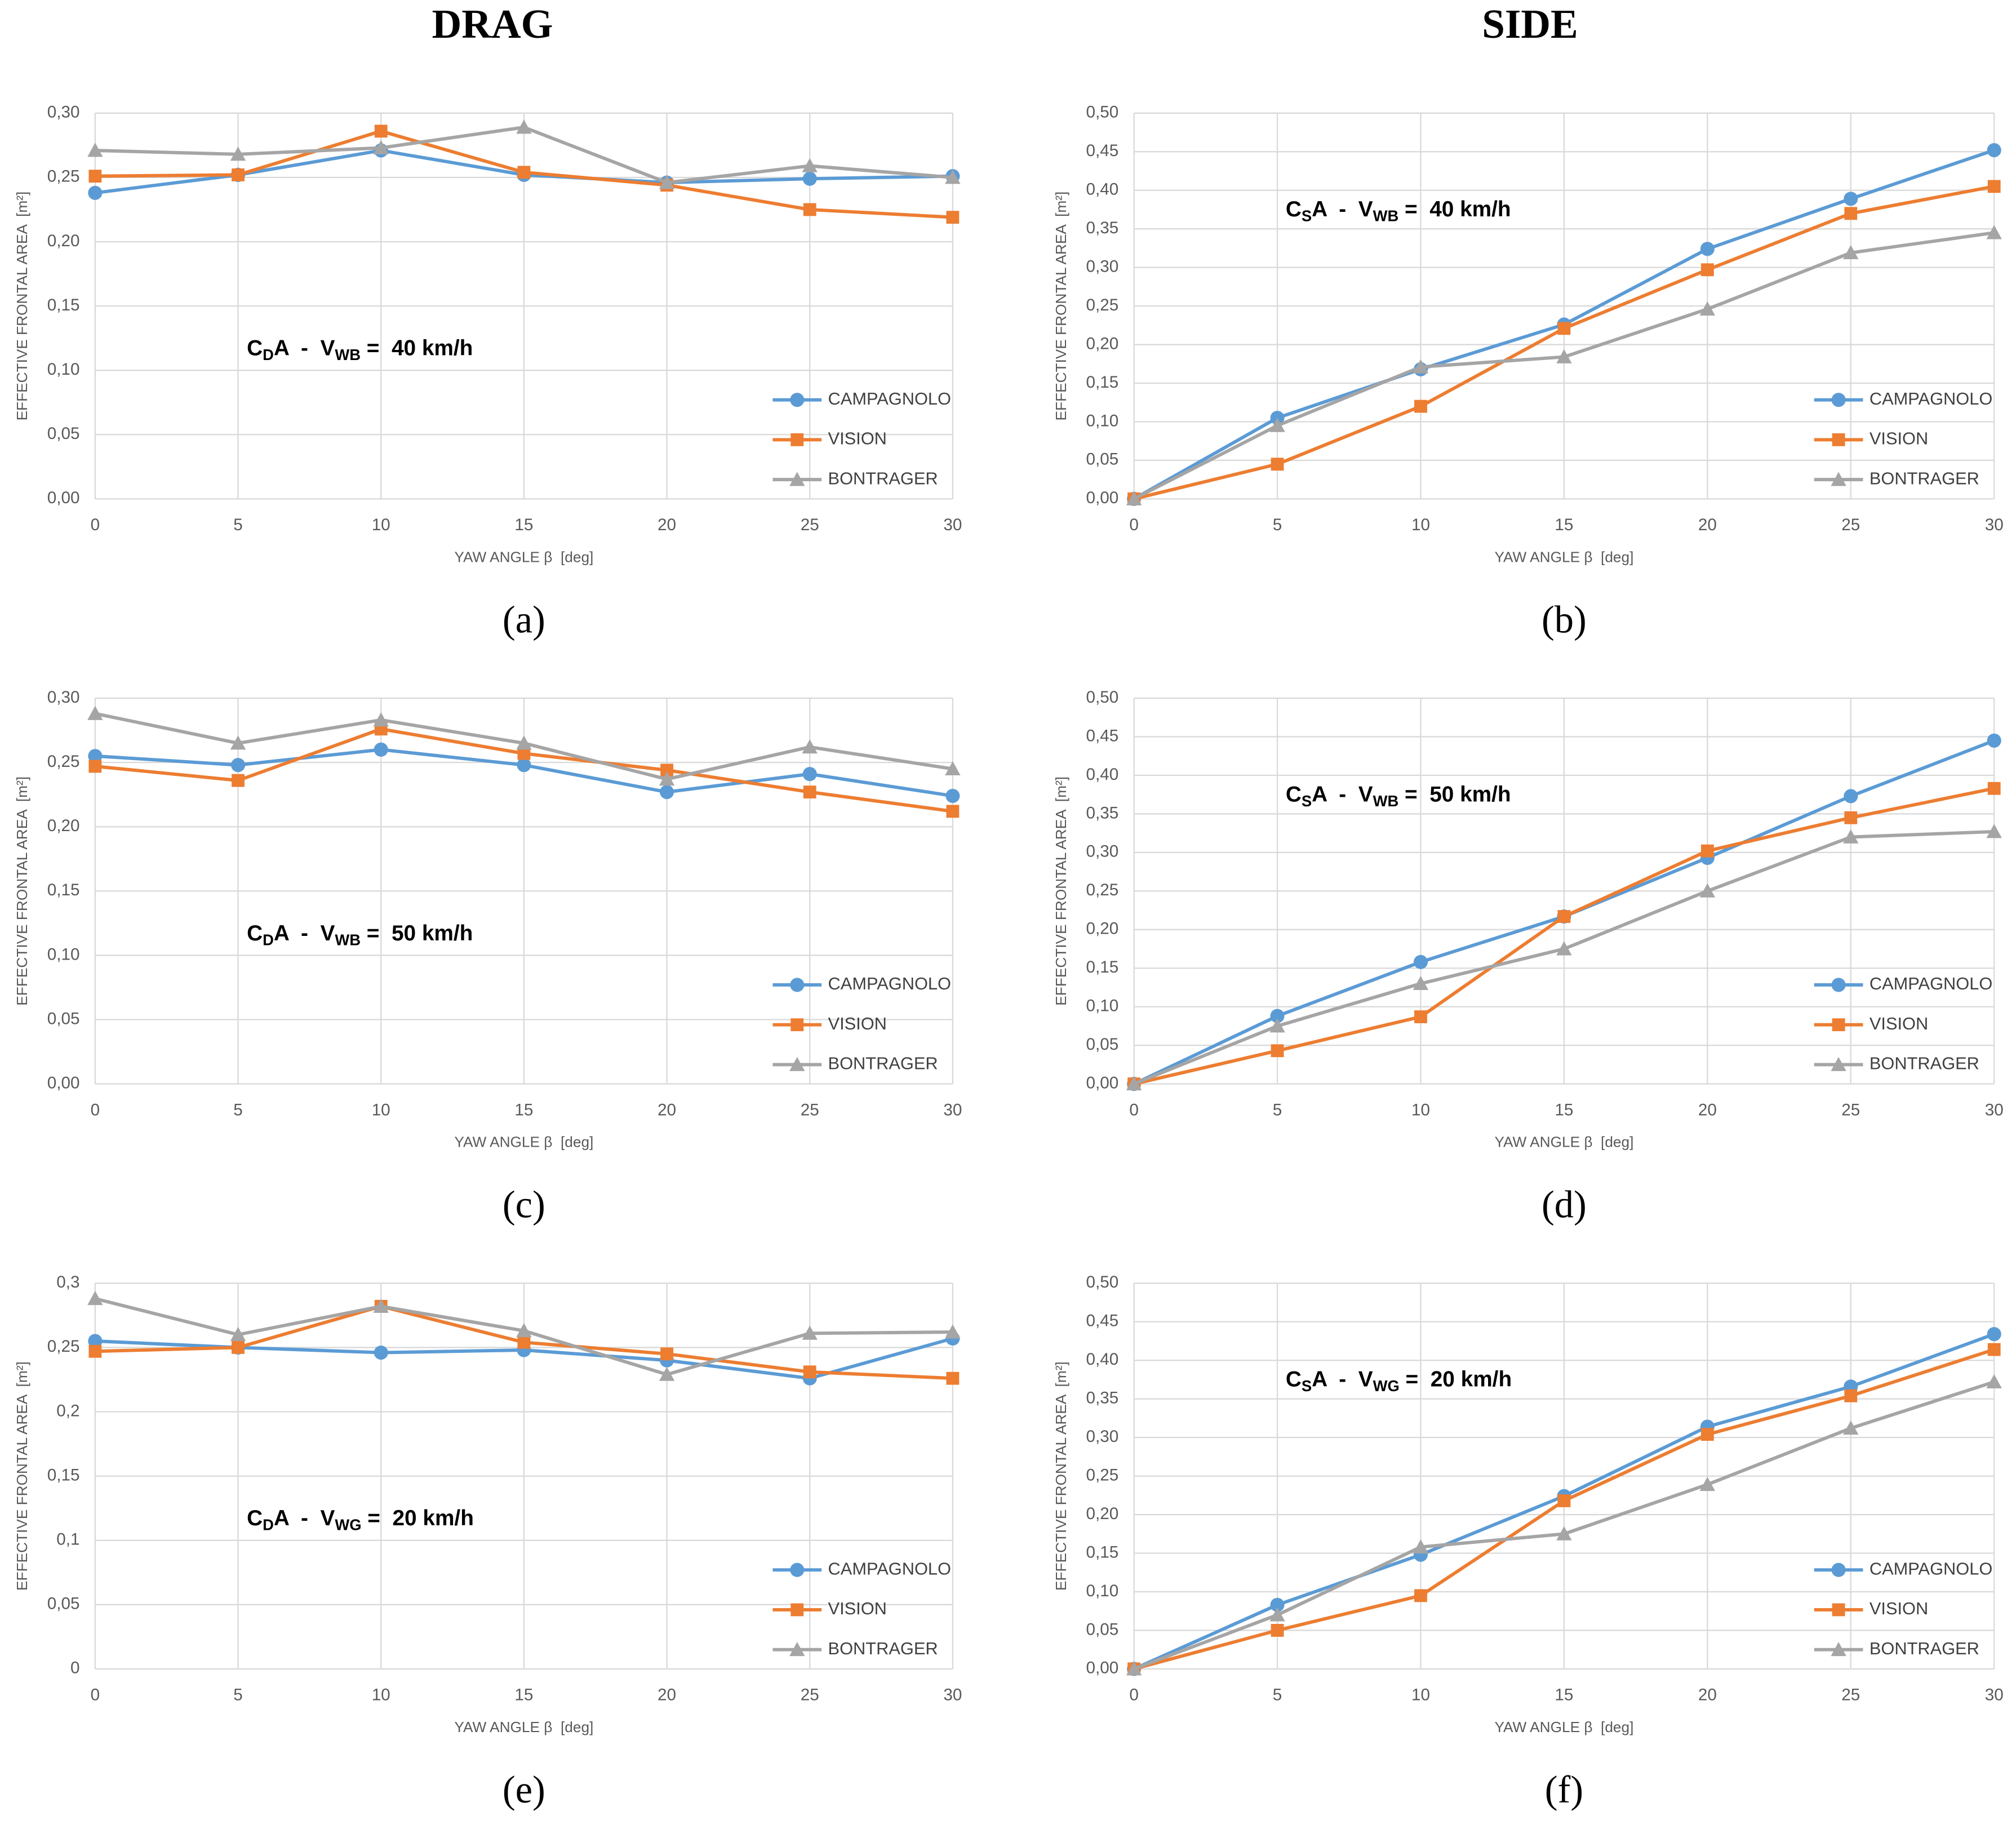  I want to click on annotation-text: A - V, so click(304, 933).